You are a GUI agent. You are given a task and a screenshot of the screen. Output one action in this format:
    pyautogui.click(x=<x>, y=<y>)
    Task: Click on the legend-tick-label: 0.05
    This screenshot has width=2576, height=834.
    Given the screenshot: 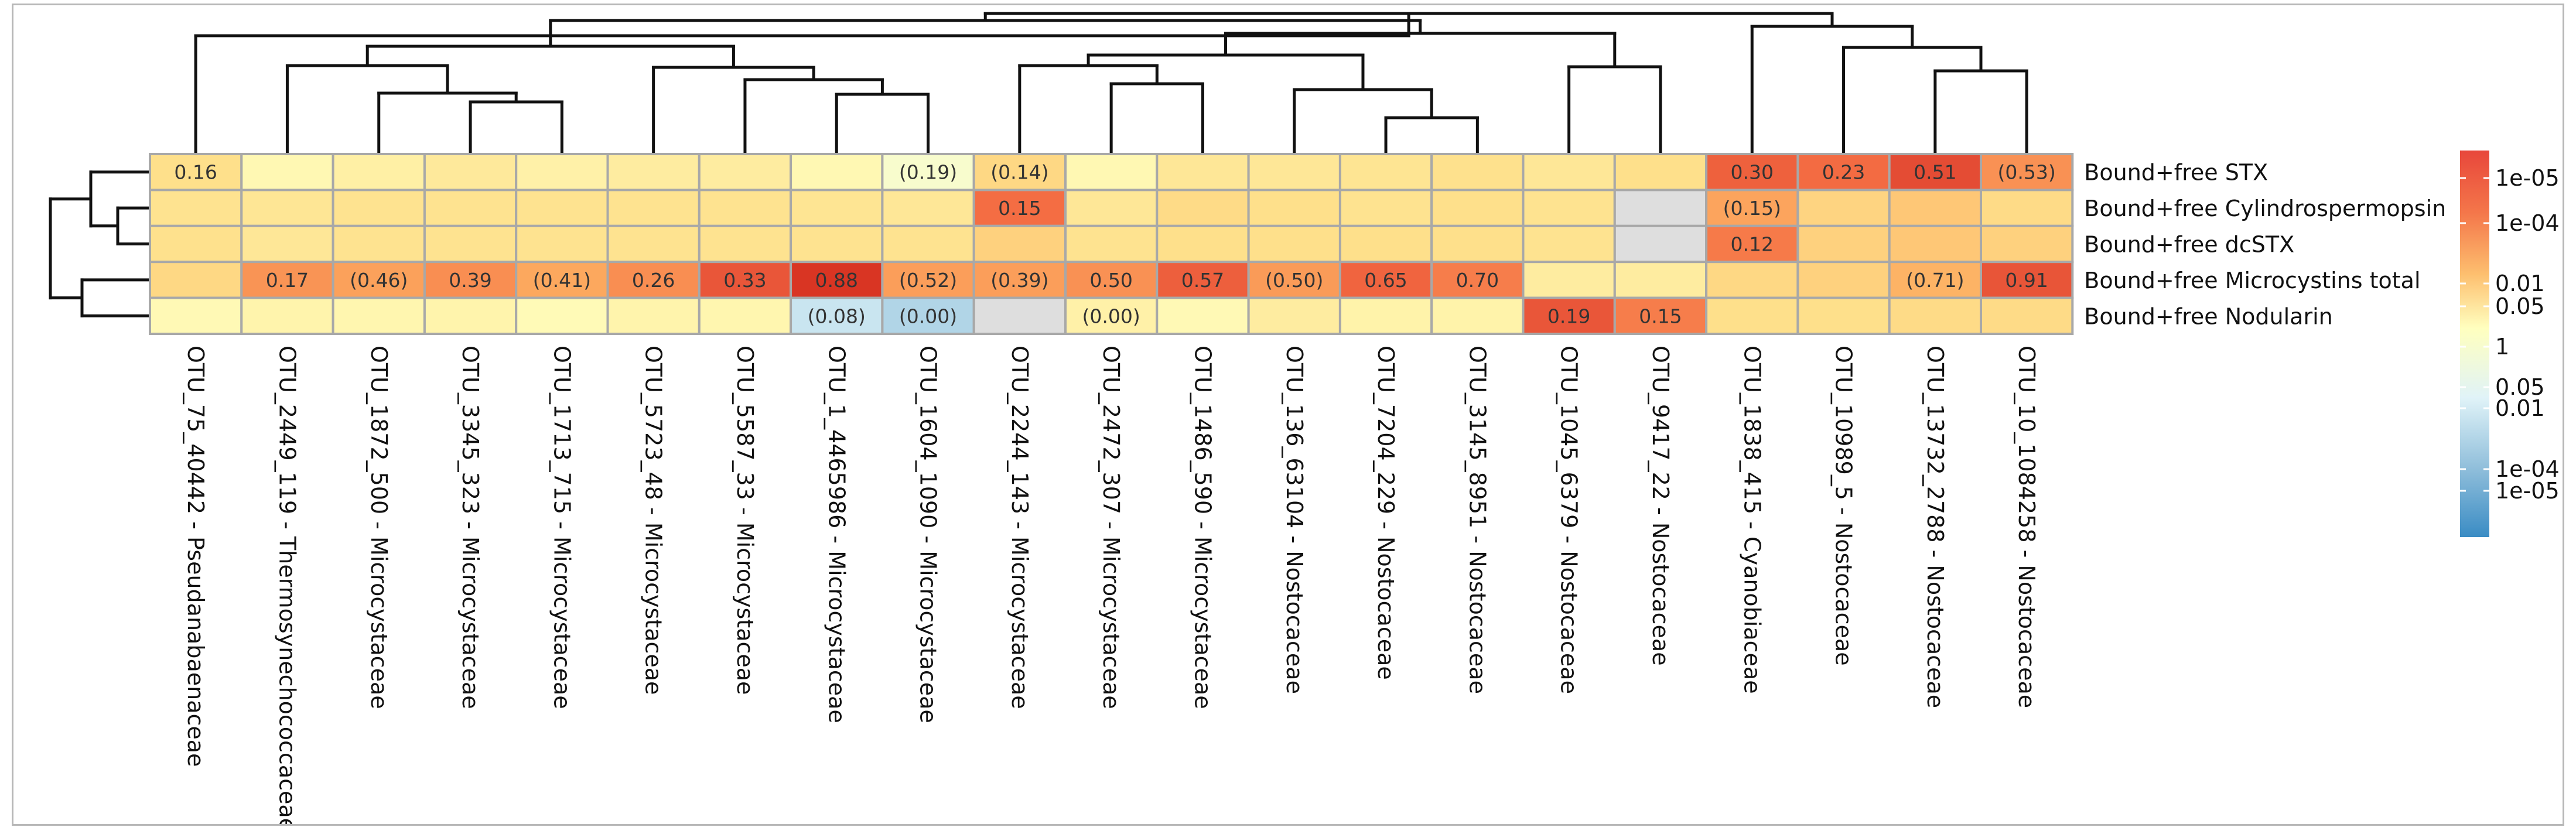 What is the action you would take?
    pyautogui.click(x=2520, y=387)
    